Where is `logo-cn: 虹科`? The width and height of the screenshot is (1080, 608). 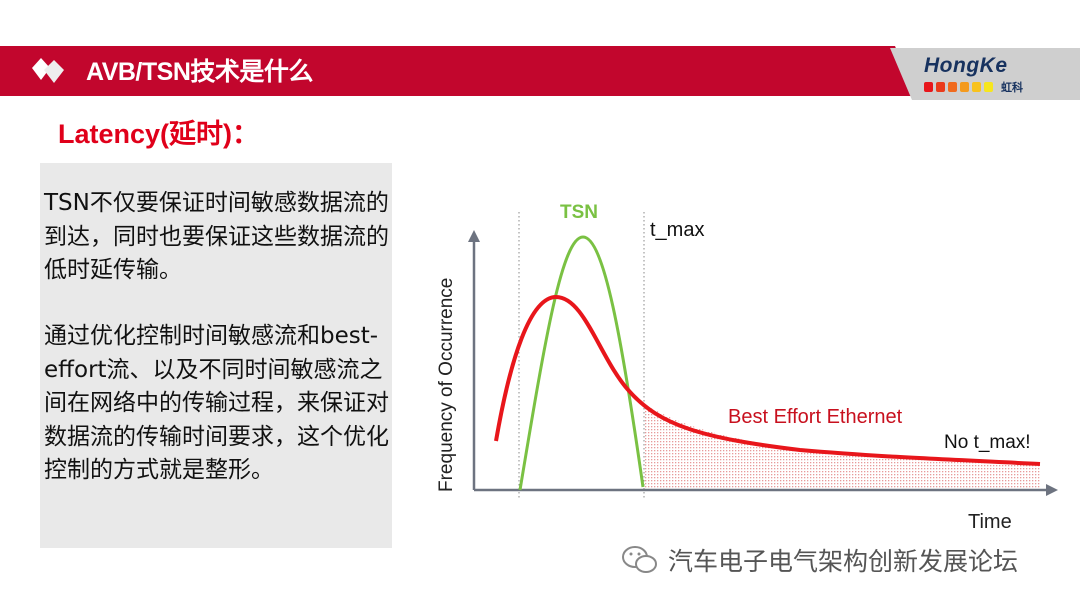
logo-cn: 虹科 is located at coordinates (1012, 87).